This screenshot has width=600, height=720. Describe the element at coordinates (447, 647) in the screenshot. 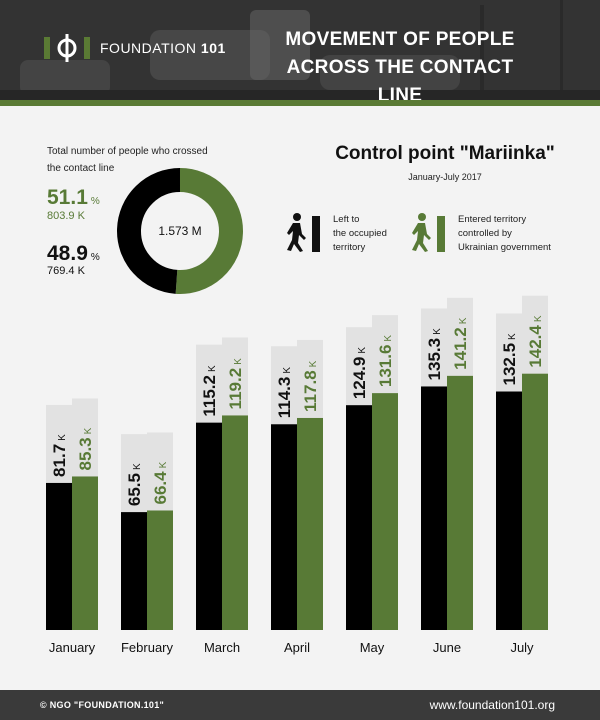

I see `month-label: June` at that location.